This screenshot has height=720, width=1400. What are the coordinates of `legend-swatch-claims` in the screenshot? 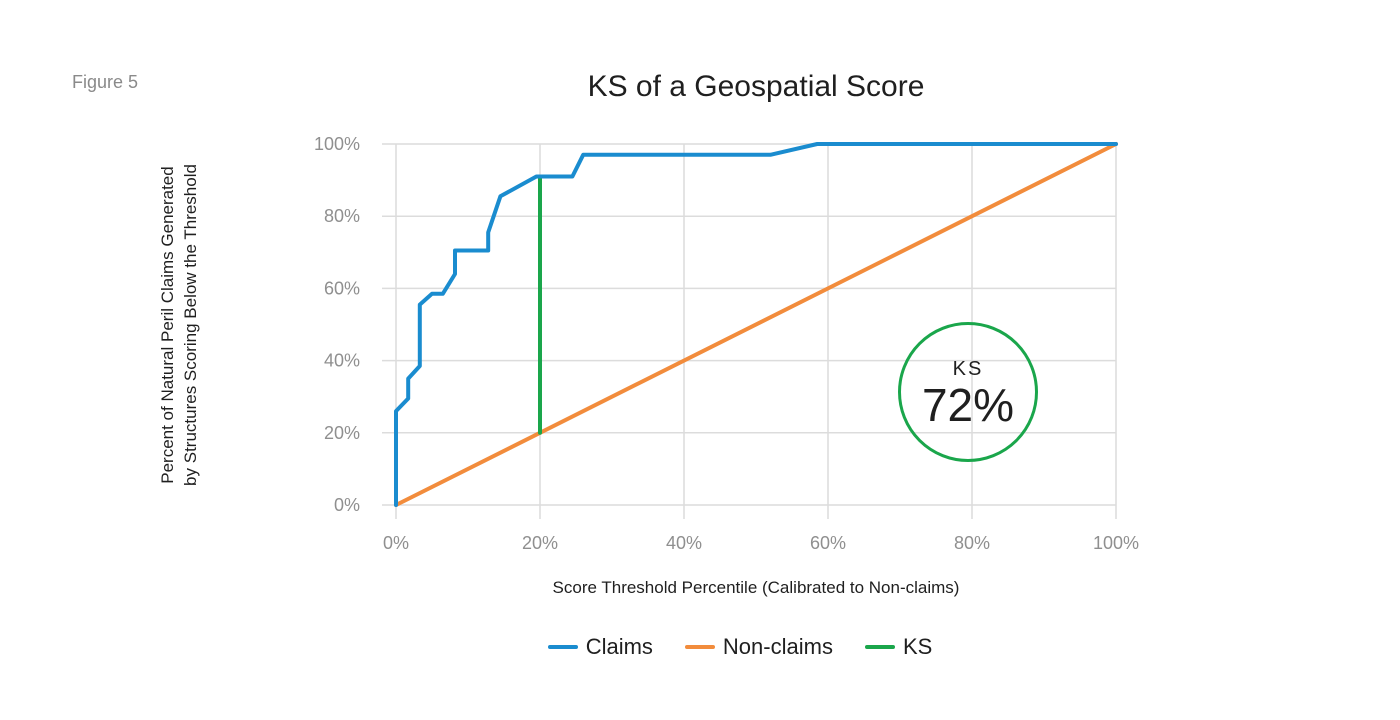 It's located at (562, 647).